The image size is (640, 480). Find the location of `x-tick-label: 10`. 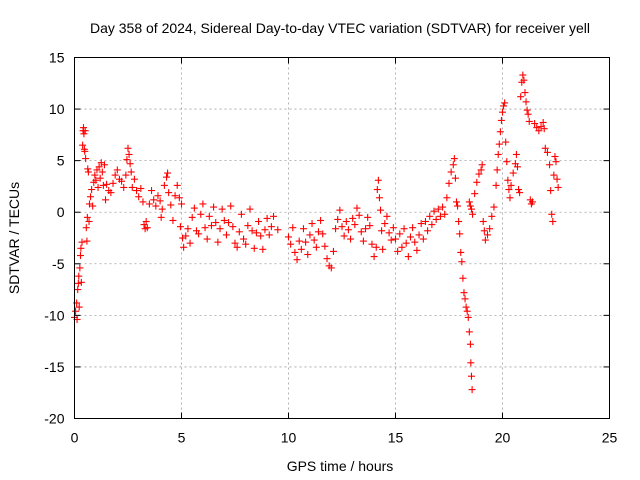

x-tick-label: 10 is located at coordinates (289, 438).